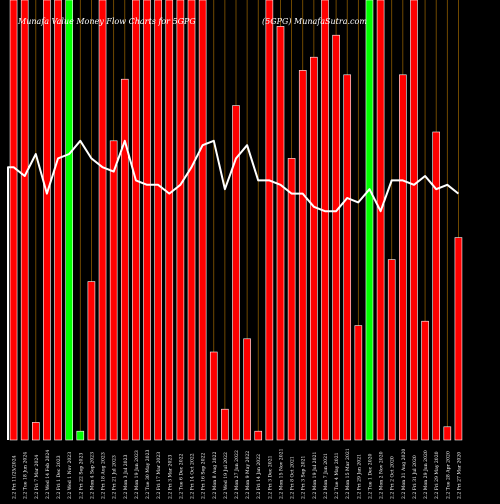 Image resolution: width=500 pixels, height=504 pixels. Describe the element at coordinates (26, 475) in the screenshot. I see `x-tick-label: 2.2 Tue 18 Jun 2024` at that location.